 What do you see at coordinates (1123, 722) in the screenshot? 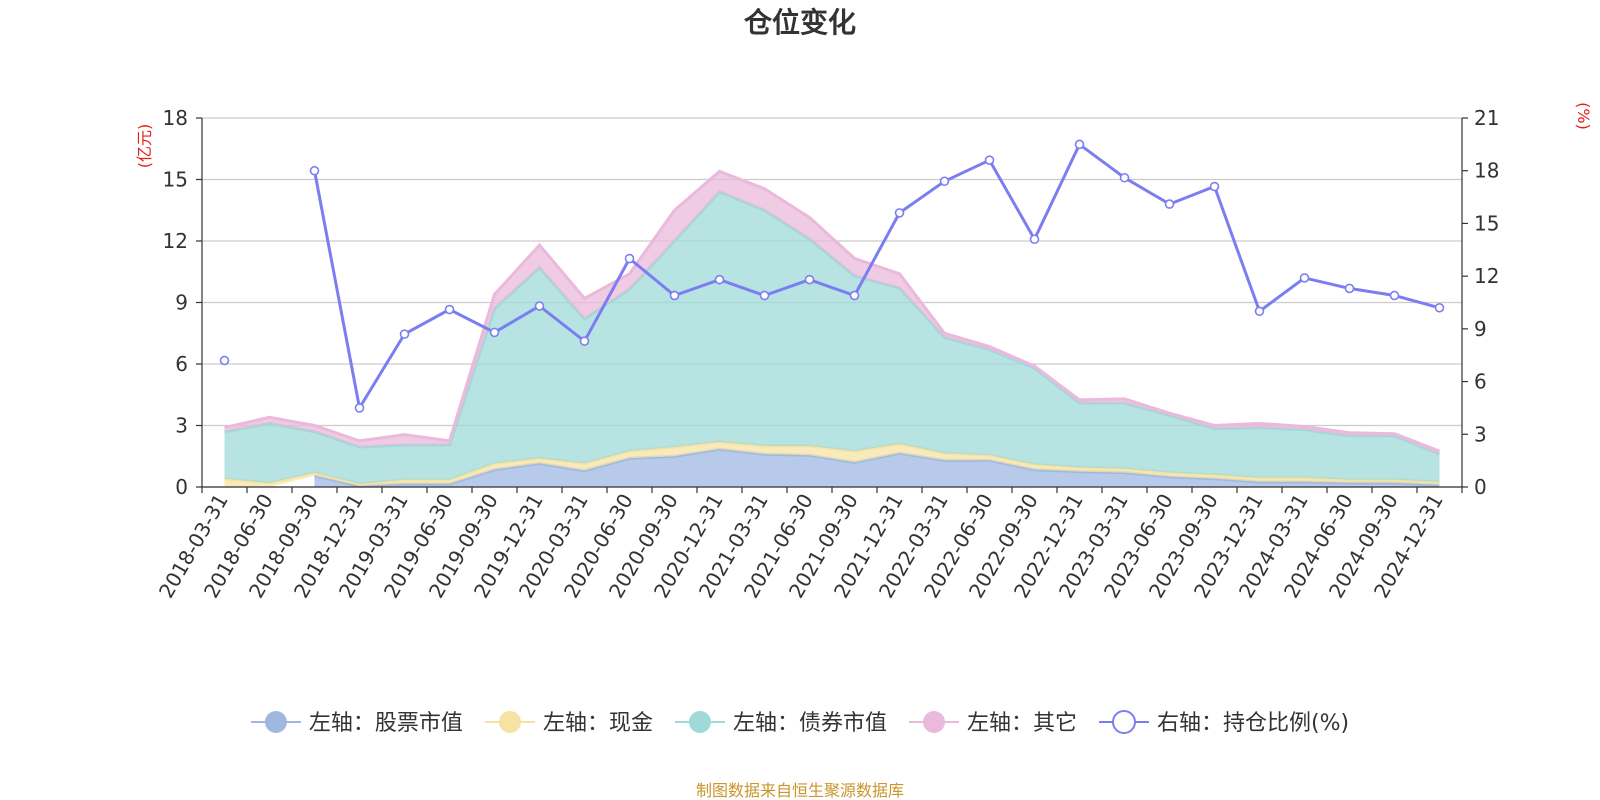
I see `legend-hollow-circle-icon` at bounding box center [1123, 722].